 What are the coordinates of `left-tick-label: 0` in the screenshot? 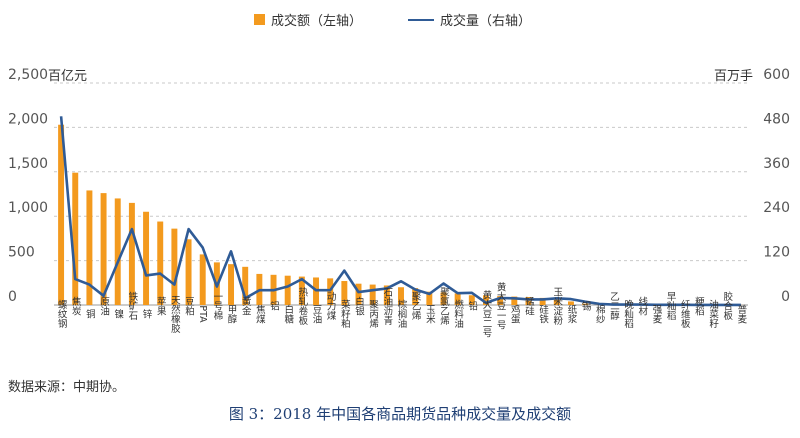 It's located at (12, 297).